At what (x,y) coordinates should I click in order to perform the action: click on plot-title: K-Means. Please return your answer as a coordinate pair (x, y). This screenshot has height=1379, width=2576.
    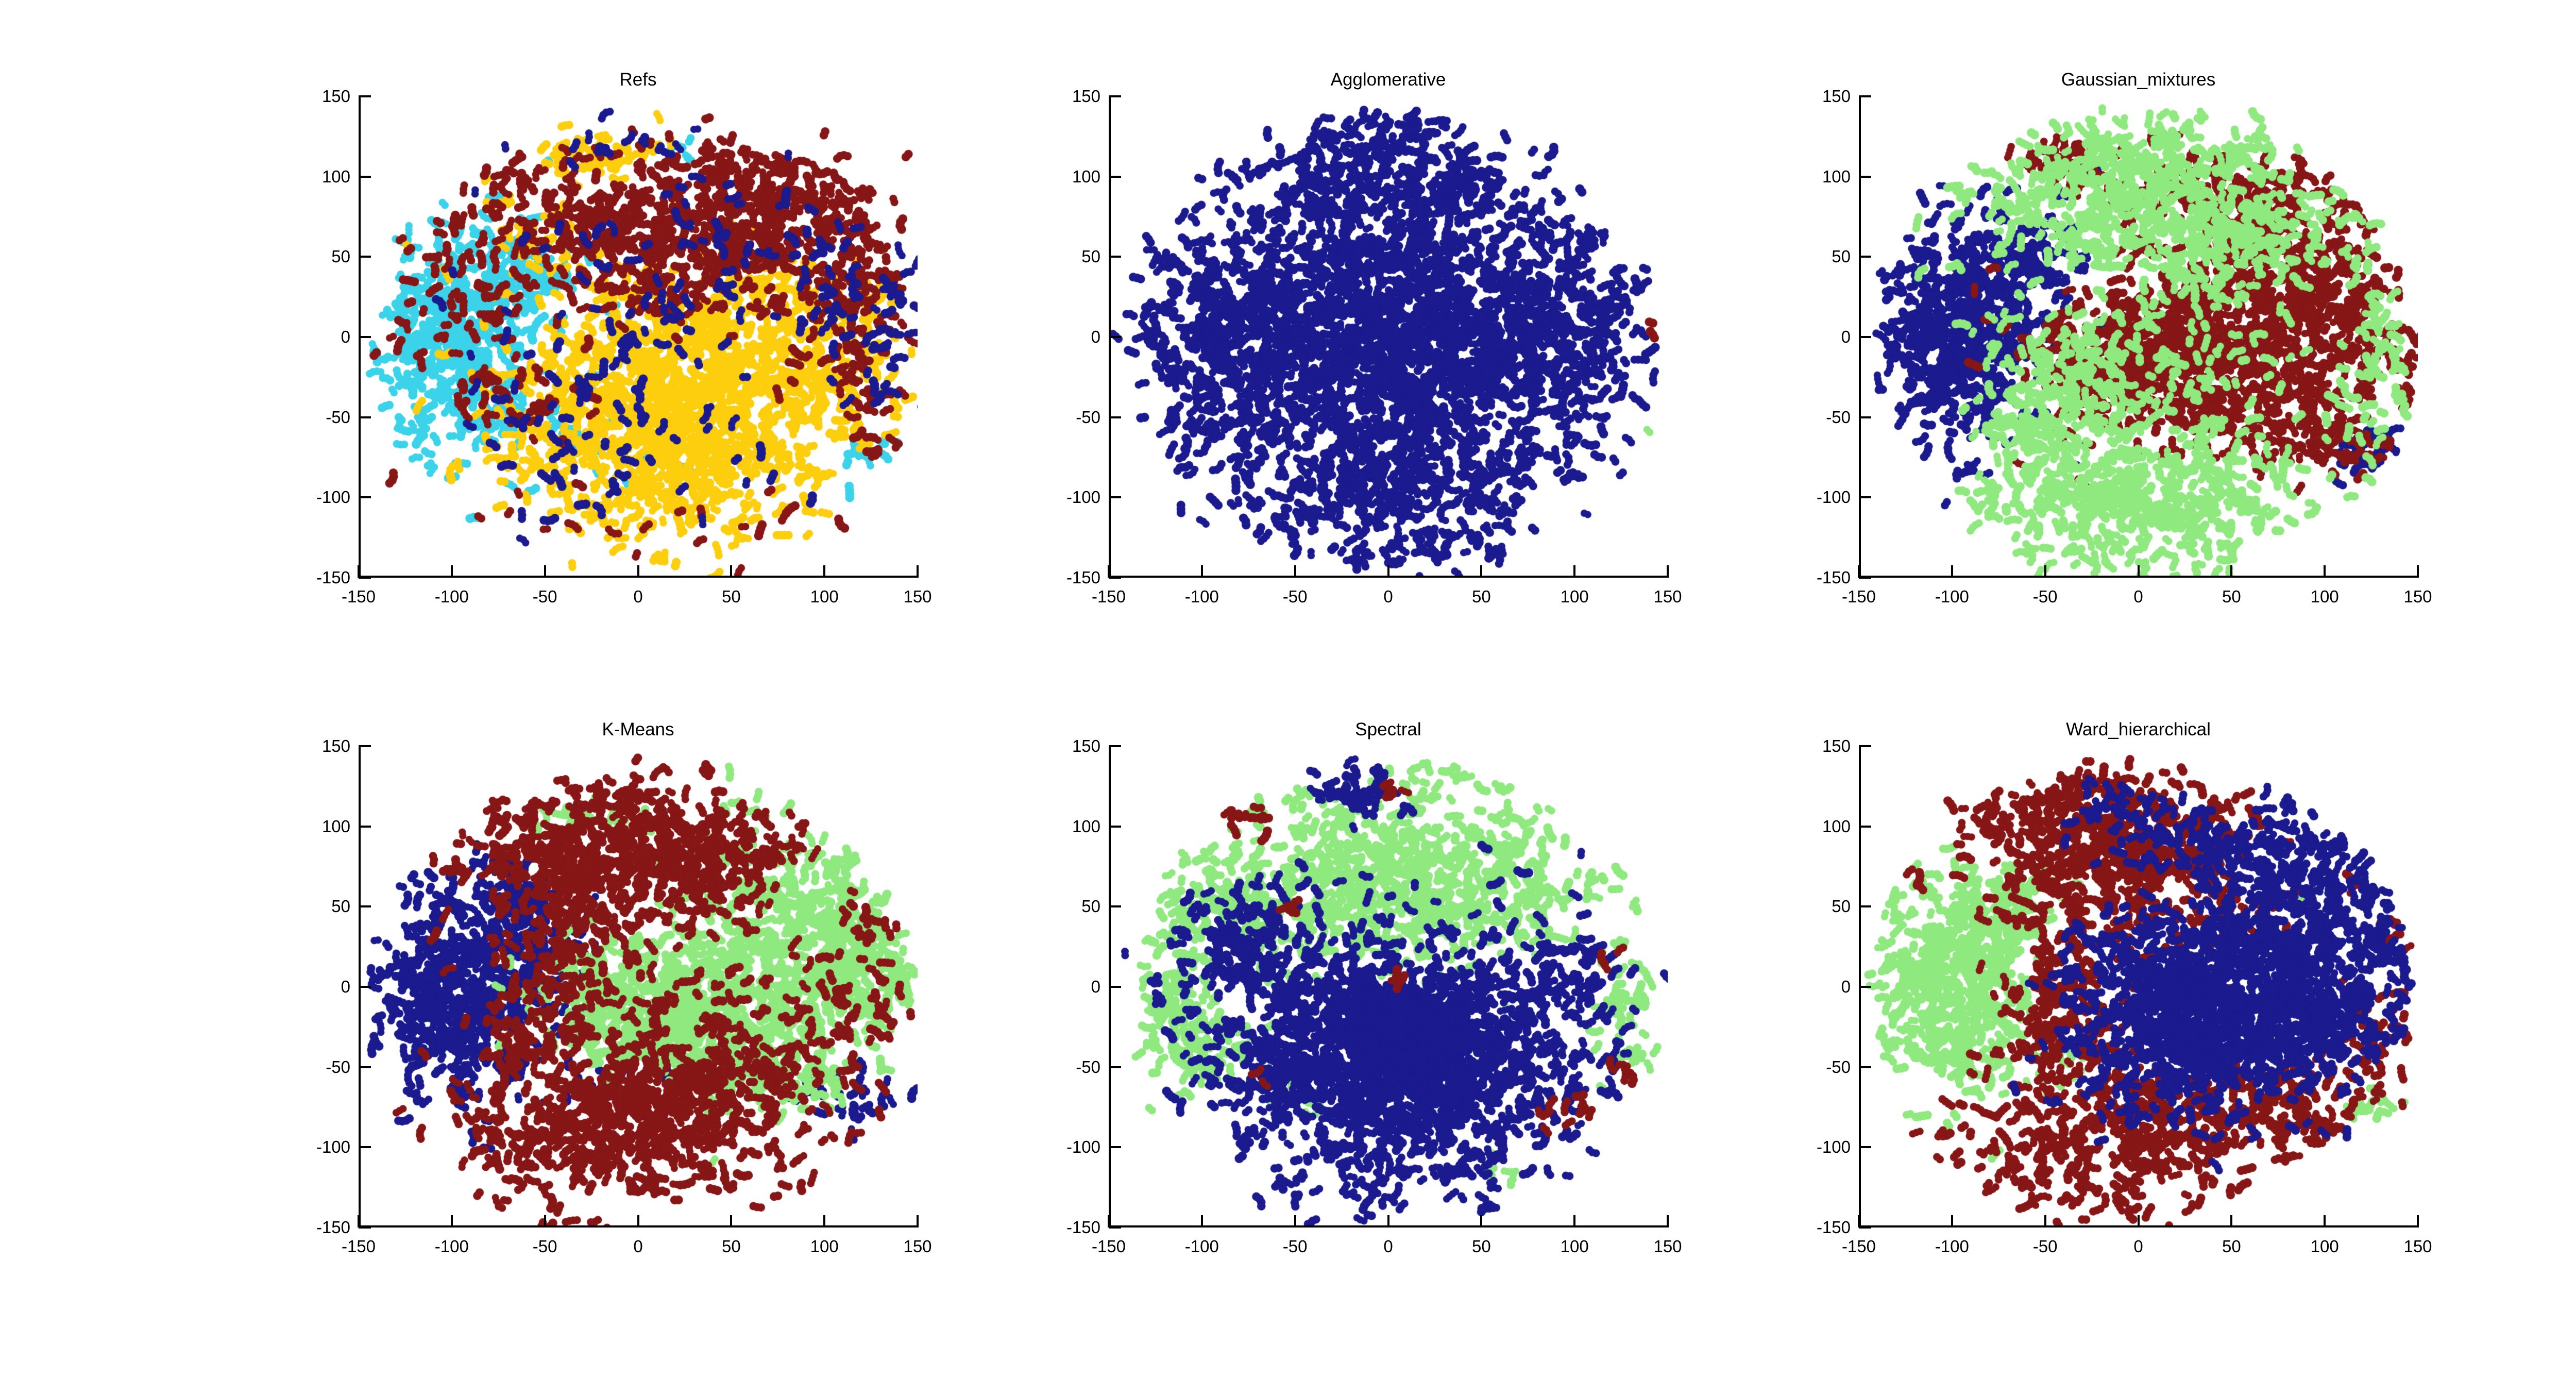
    Looking at the image, I should click on (638, 729).